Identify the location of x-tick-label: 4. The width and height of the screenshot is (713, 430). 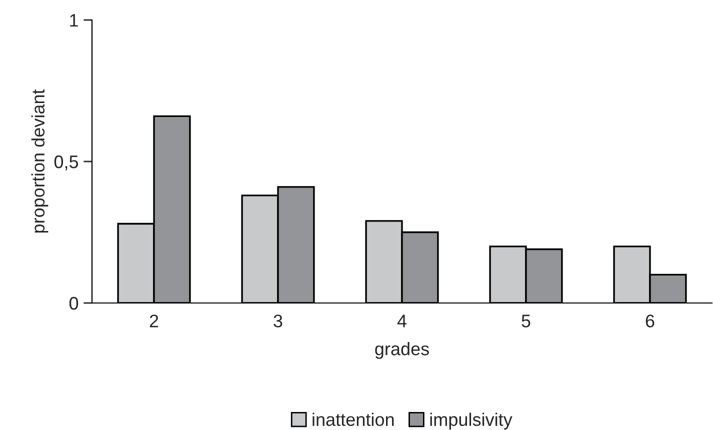
(401, 321).